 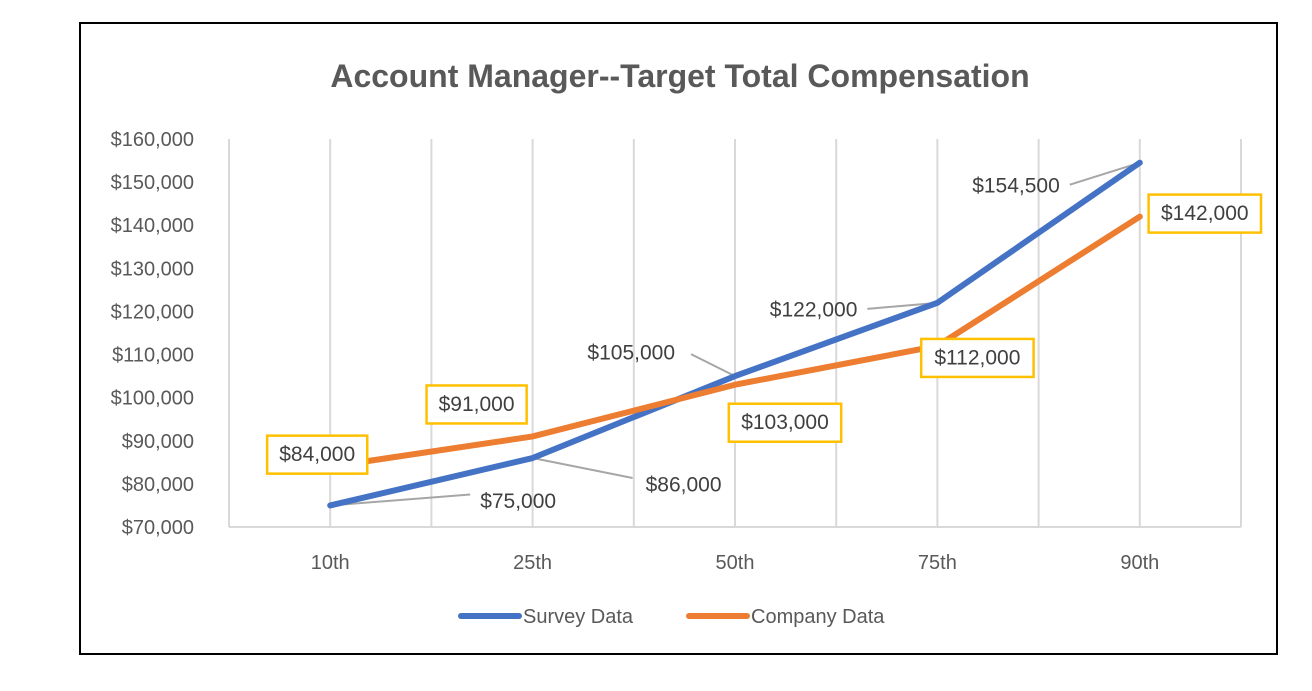 I want to click on y-tick-label: $70,000, so click(x=158, y=528).